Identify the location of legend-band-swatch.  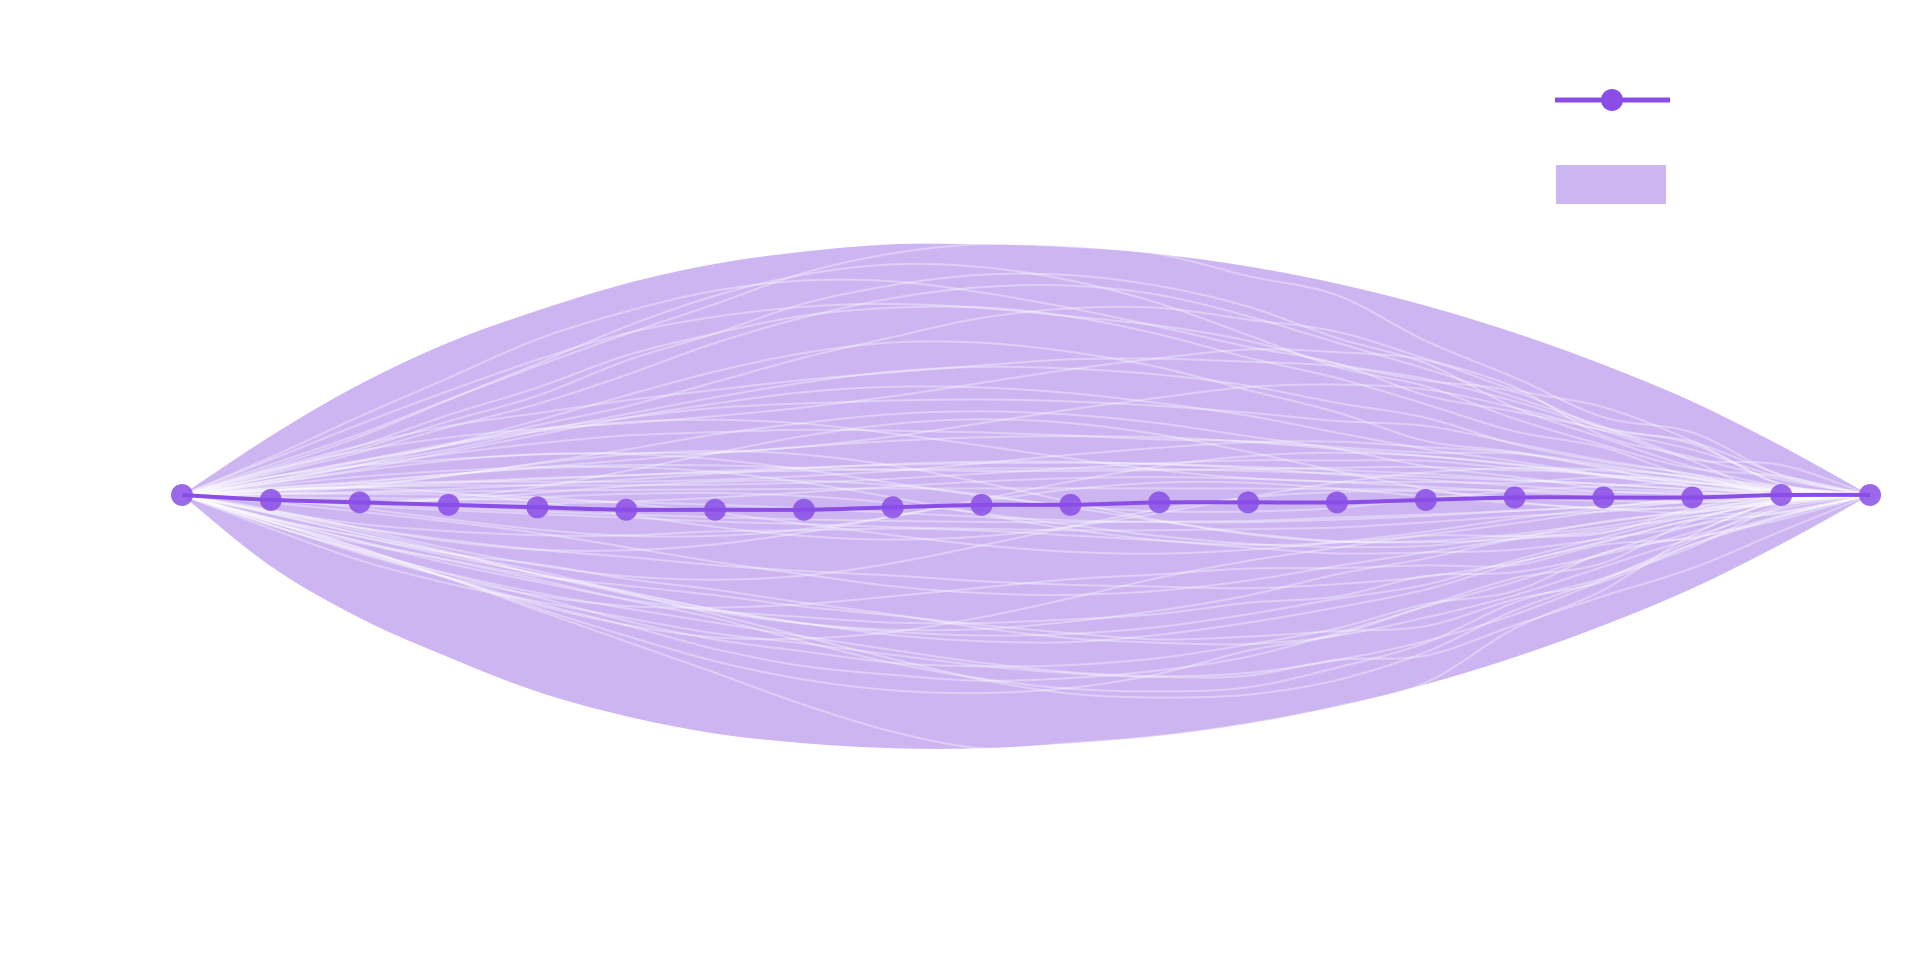
(1611, 184).